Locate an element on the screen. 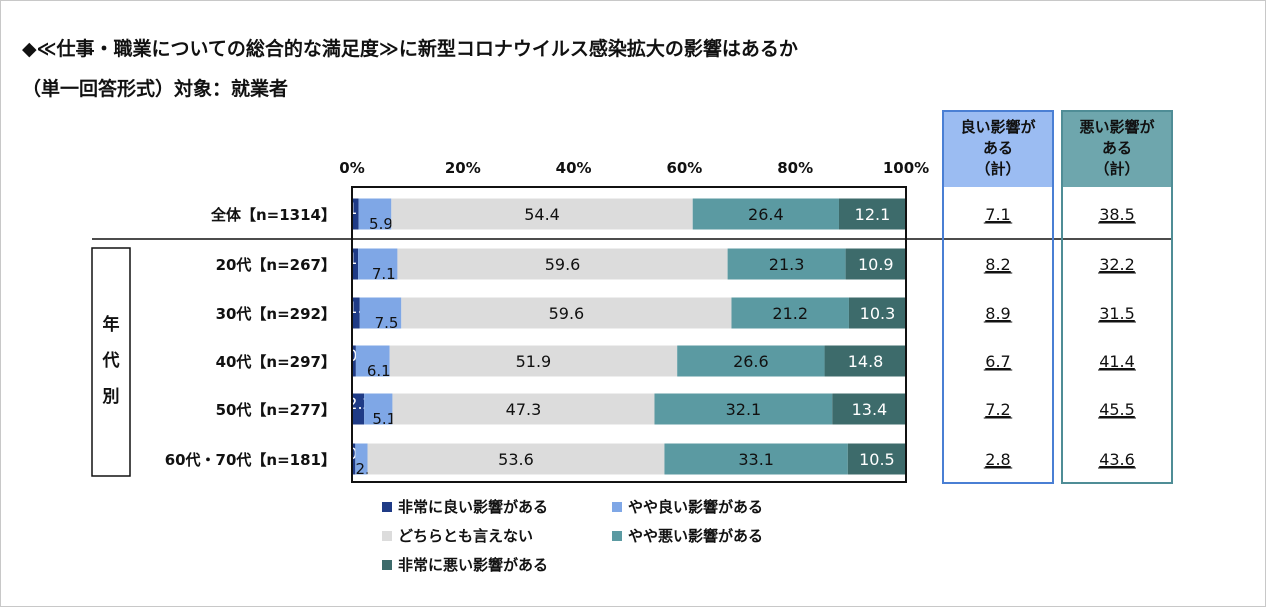 Image resolution: width=1266 pixels, height=607 pixels. data-label: 10.9 is located at coordinates (876, 264).